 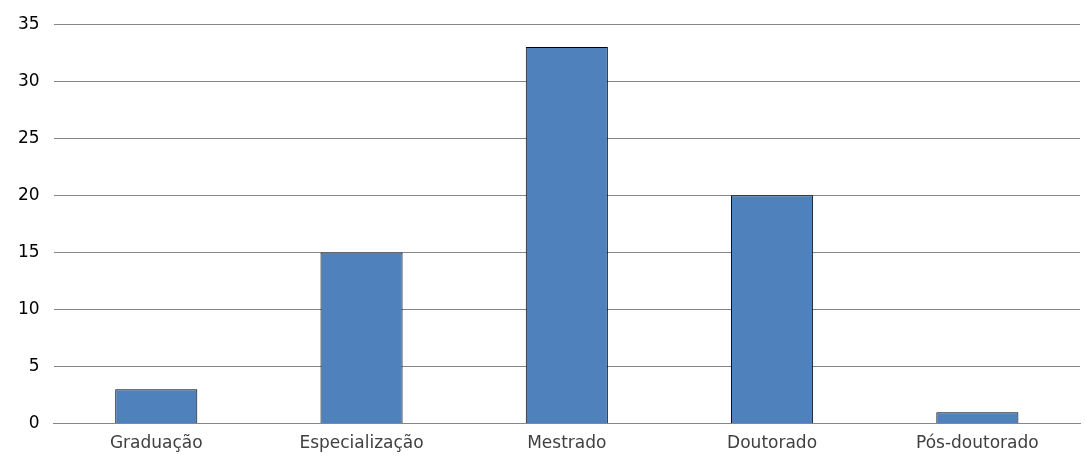 I want to click on x-tick-label: Graduação, so click(x=156, y=442).